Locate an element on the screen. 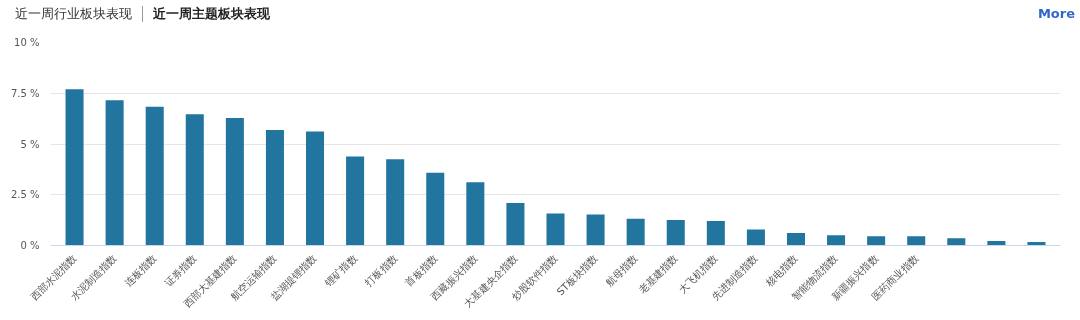 The width and height of the screenshot is (1080, 320). text: 近一周行业板块表现 is located at coordinates (73, 14).